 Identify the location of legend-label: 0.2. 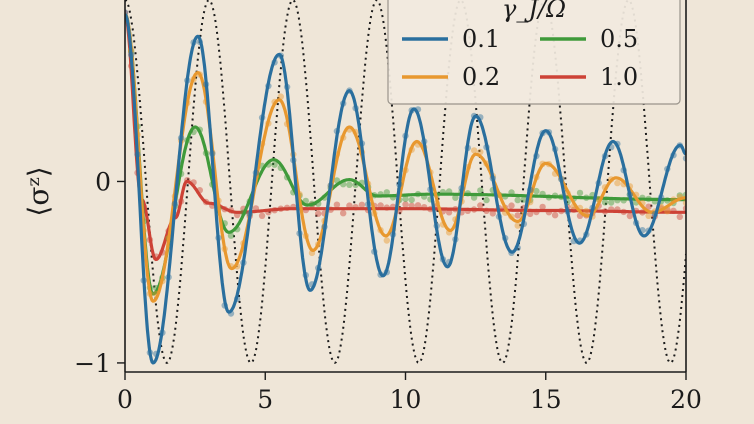
(481, 77).